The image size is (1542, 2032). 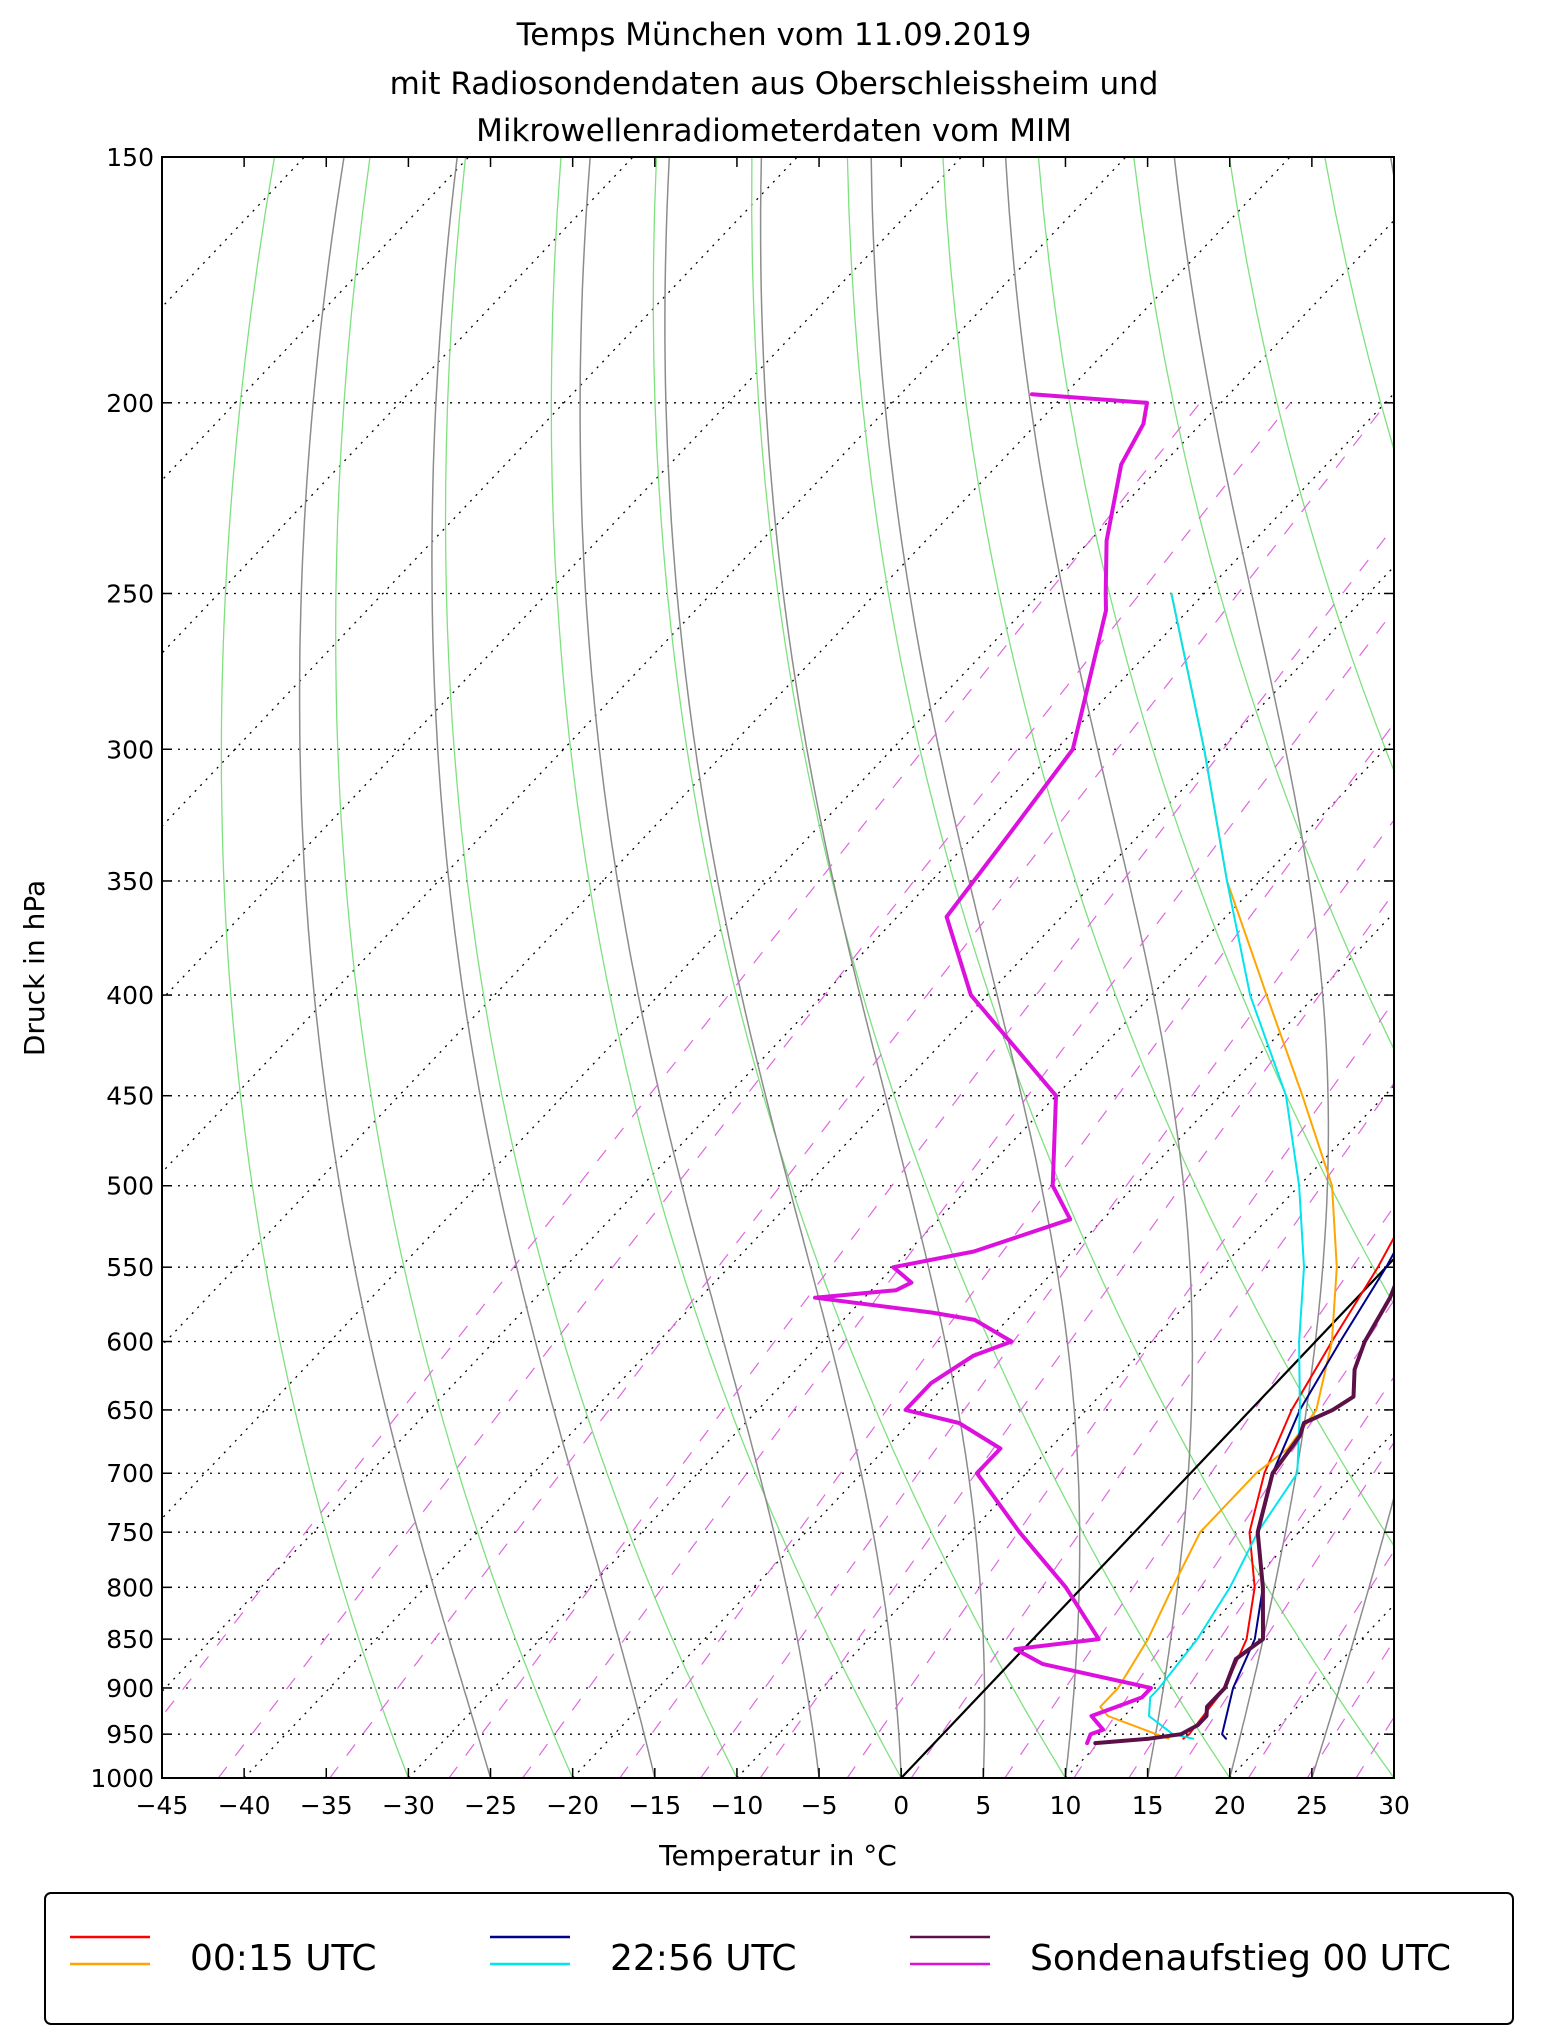 I want to click on x-tick-label: −10, so click(x=737, y=1805).